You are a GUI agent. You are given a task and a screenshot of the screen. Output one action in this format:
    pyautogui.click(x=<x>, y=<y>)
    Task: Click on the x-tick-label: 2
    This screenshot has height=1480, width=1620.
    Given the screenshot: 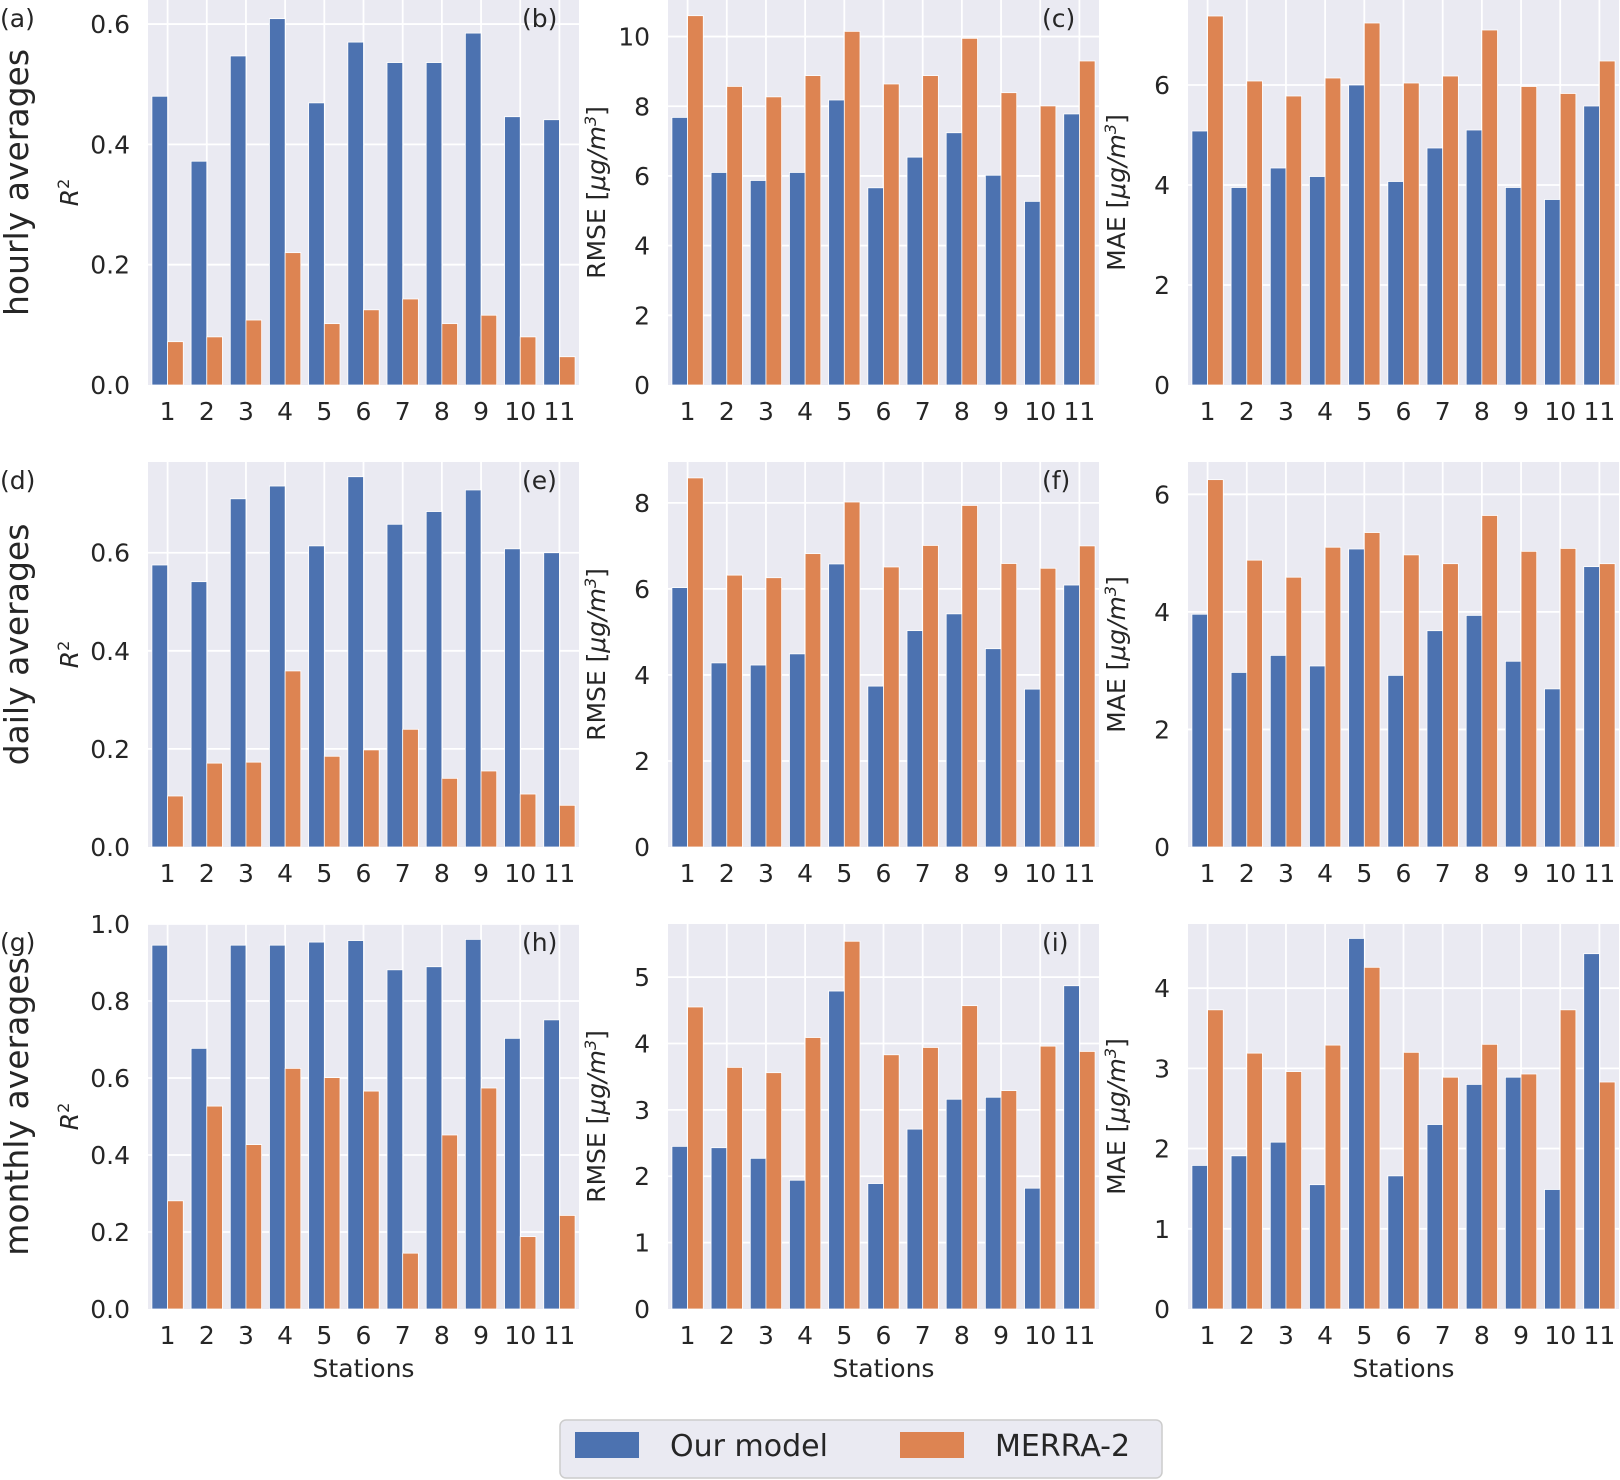 What is the action you would take?
    pyautogui.click(x=727, y=411)
    